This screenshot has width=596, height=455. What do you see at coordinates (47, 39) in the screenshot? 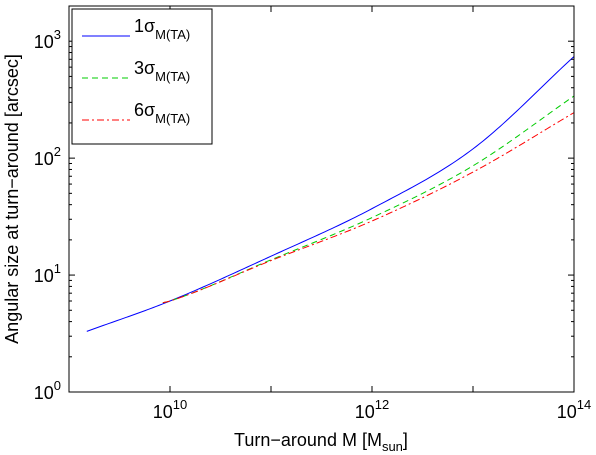
I see `y-tick-label: 10³` at bounding box center [47, 39].